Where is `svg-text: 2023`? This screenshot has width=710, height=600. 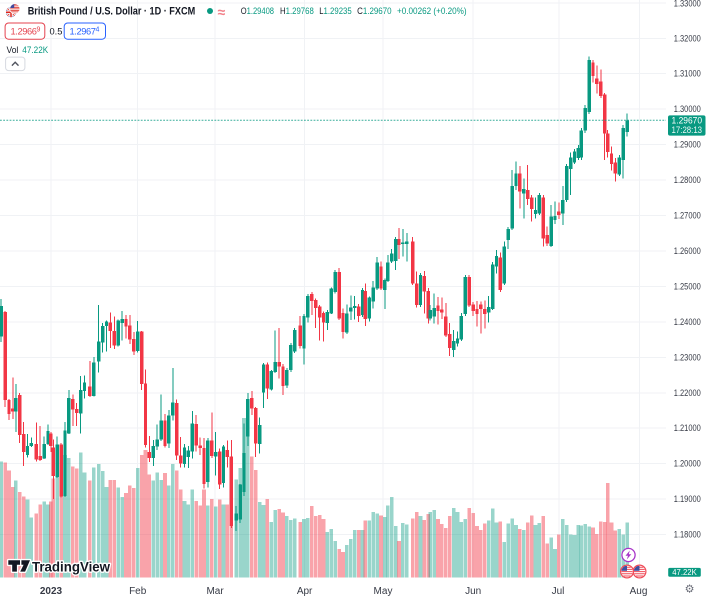
svg-text: 2023 is located at coordinates (51, 591).